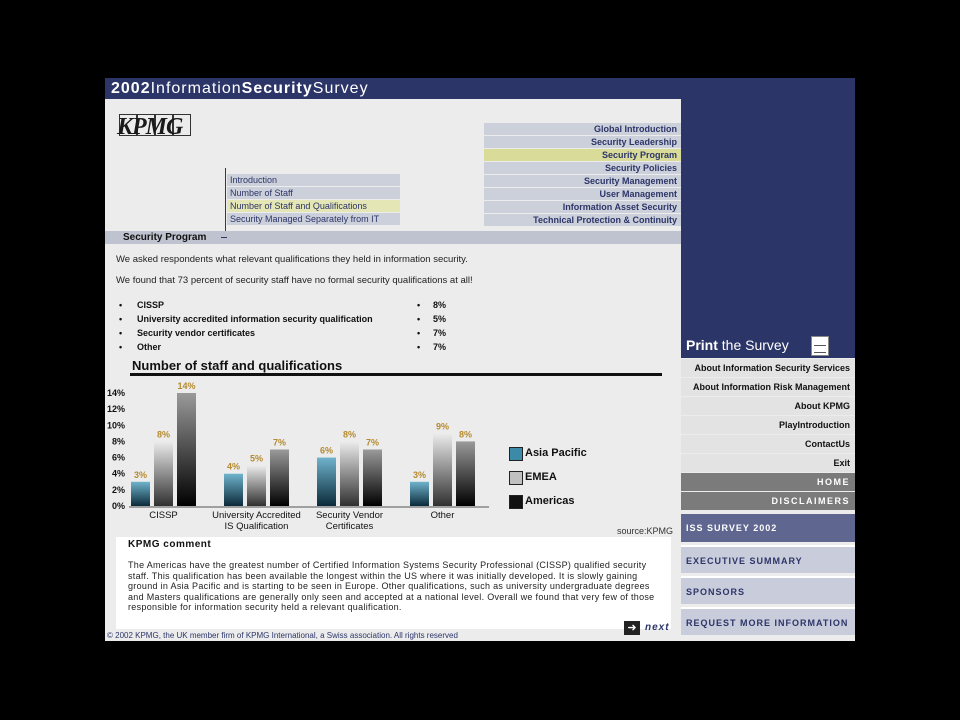  What do you see at coordinates (768, 559) in the screenshot?
I see `right-button-executive-summary: EXECUTIVE SUMMARY` at bounding box center [768, 559].